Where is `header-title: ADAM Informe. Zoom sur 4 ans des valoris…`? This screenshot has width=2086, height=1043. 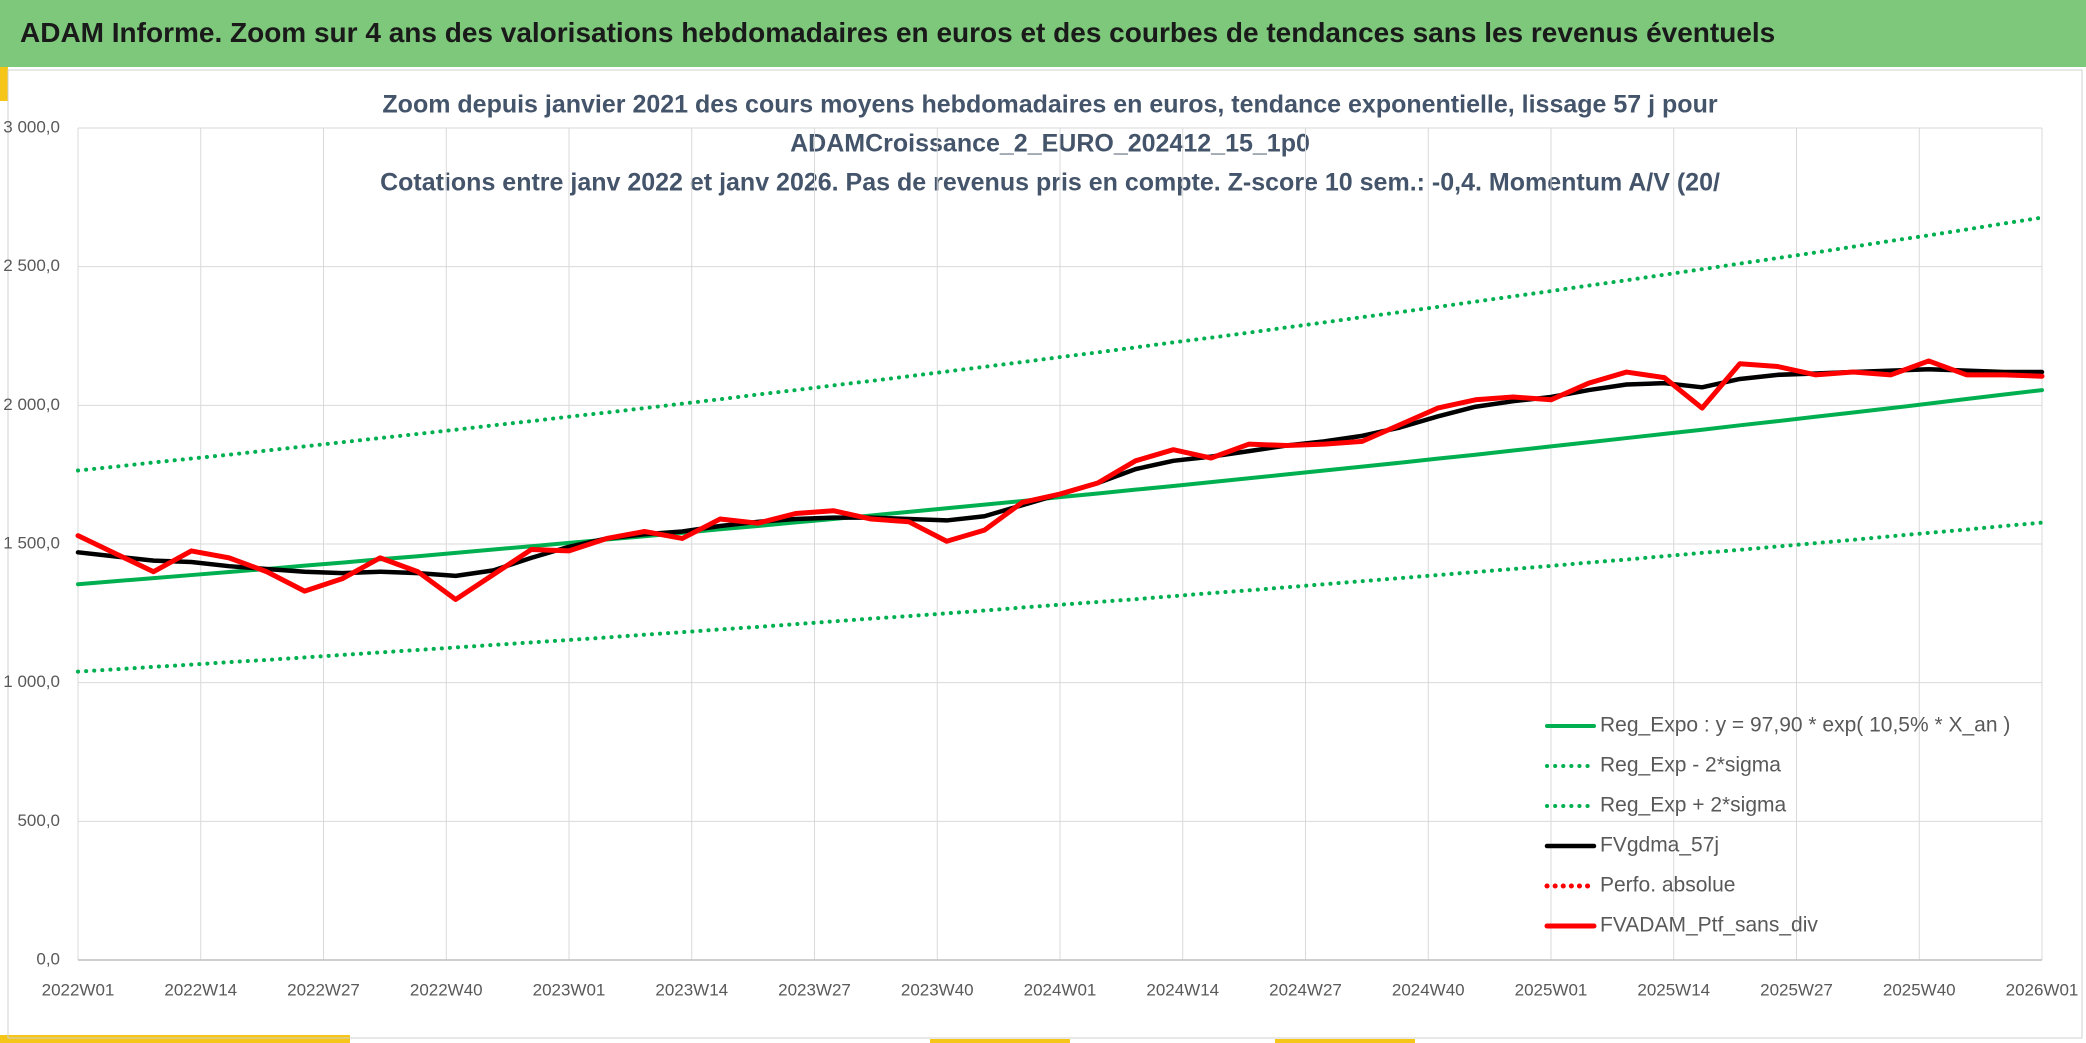
header-title: ADAM Informe. Zoom sur 4 ans des valoris… is located at coordinates (898, 32).